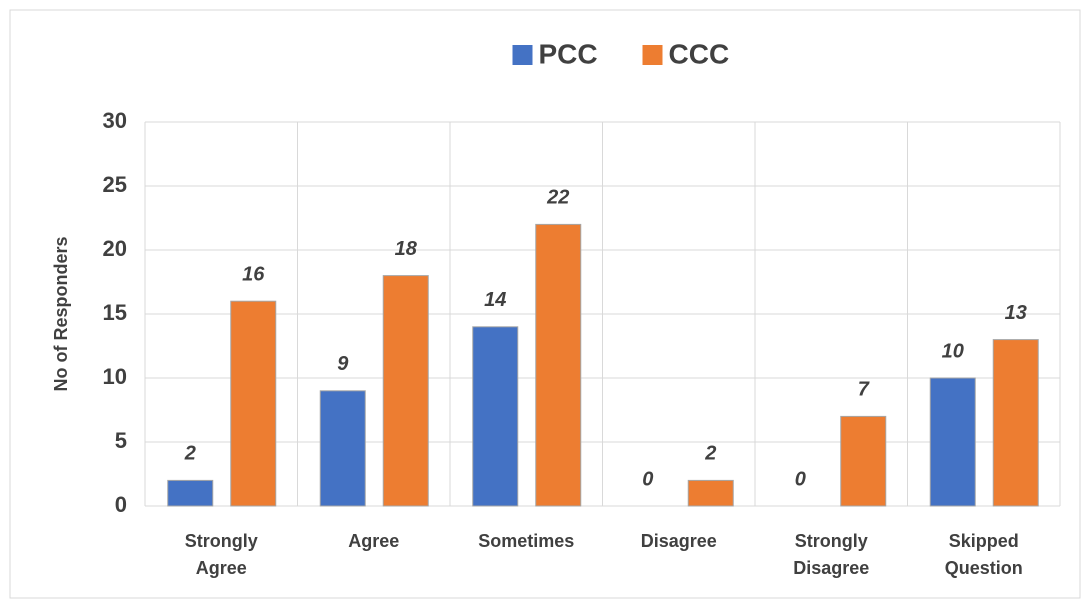 The width and height of the screenshot is (1081, 599). What do you see at coordinates (253, 274) in the screenshot?
I see `data-label: 16` at bounding box center [253, 274].